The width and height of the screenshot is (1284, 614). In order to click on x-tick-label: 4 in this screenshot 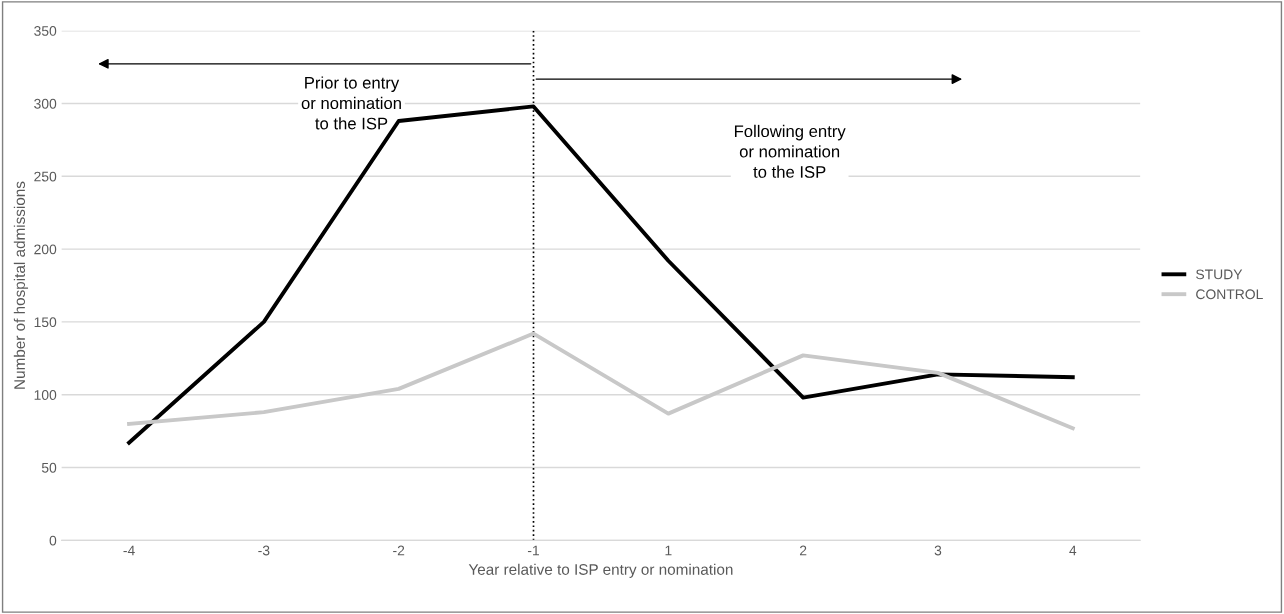, I will do `click(1073, 550)`.